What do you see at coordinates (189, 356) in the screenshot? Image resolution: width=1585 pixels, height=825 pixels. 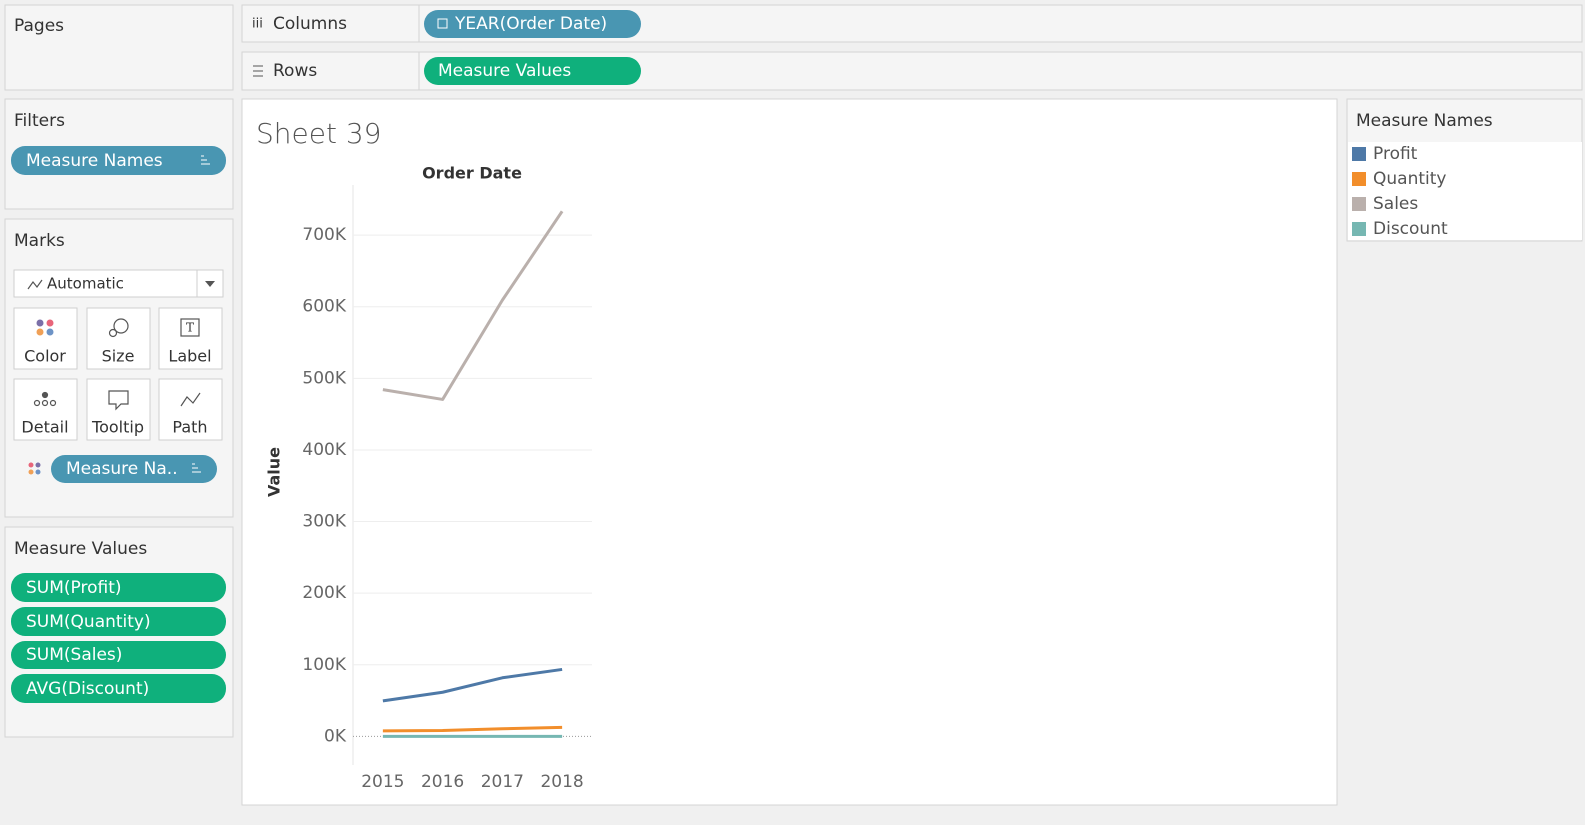 I see `marks-button-label: Label` at bounding box center [189, 356].